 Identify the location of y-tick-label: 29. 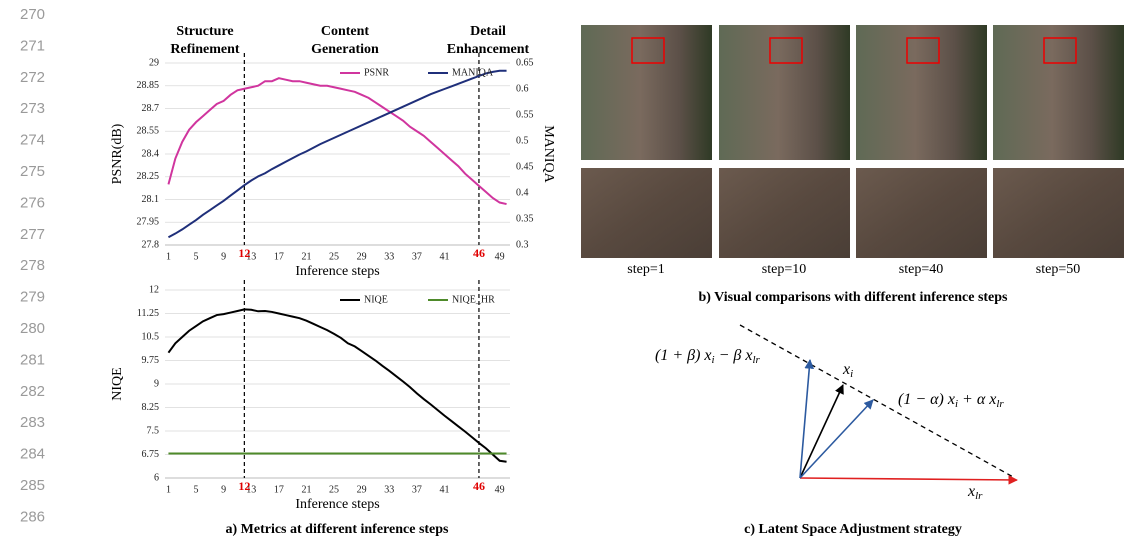
(154, 62).